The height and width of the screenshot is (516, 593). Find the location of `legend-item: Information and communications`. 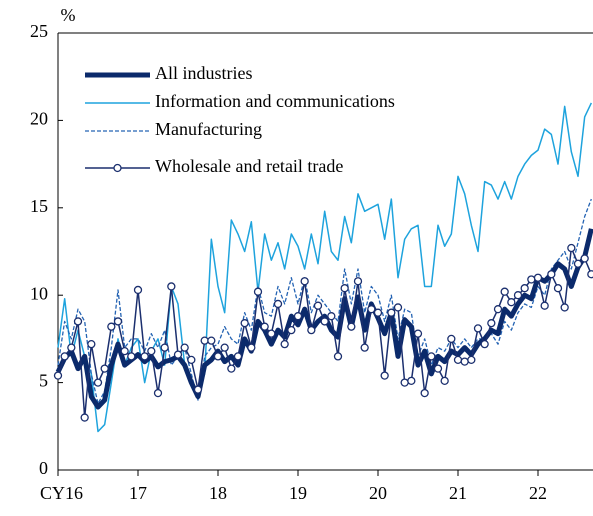

legend-item: Information and communications is located at coordinates (240, 101).